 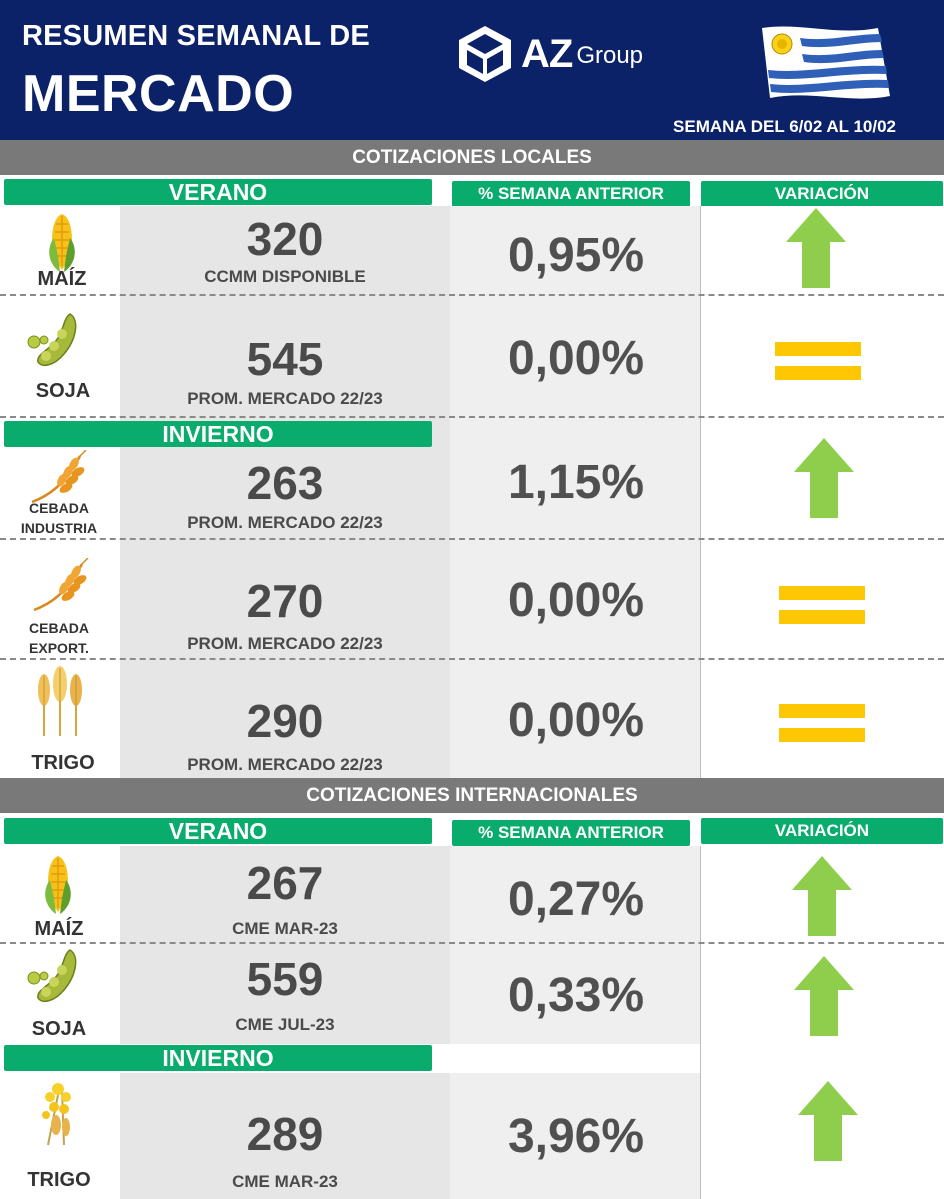 I want to click on price-value: 290, so click(x=285, y=721).